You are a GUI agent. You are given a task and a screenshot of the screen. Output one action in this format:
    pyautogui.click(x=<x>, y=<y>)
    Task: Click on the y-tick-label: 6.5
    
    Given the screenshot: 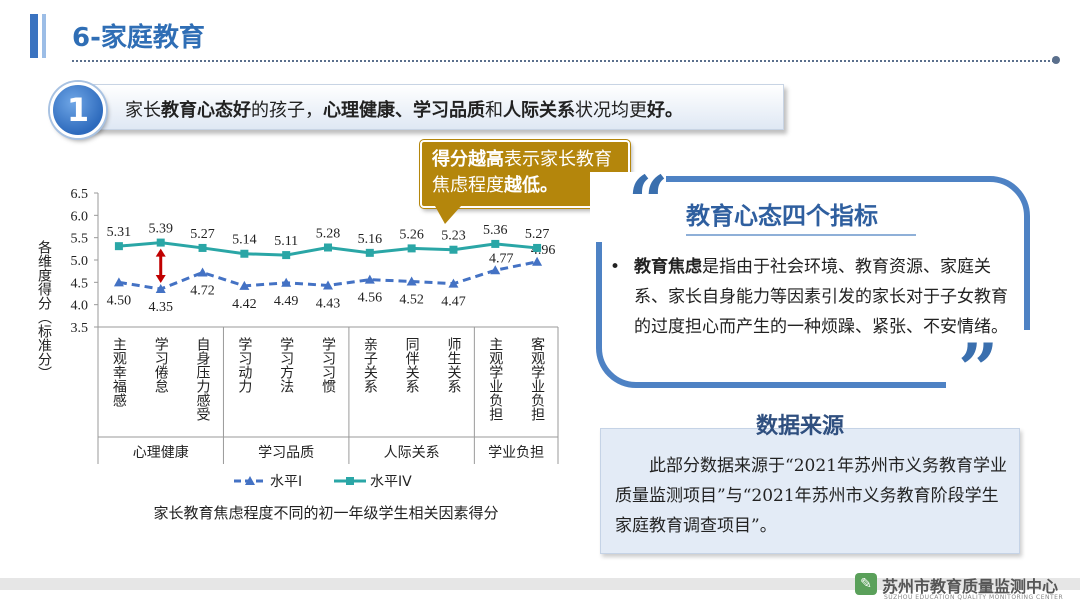 What is the action you would take?
    pyautogui.click(x=80, y=194)
    